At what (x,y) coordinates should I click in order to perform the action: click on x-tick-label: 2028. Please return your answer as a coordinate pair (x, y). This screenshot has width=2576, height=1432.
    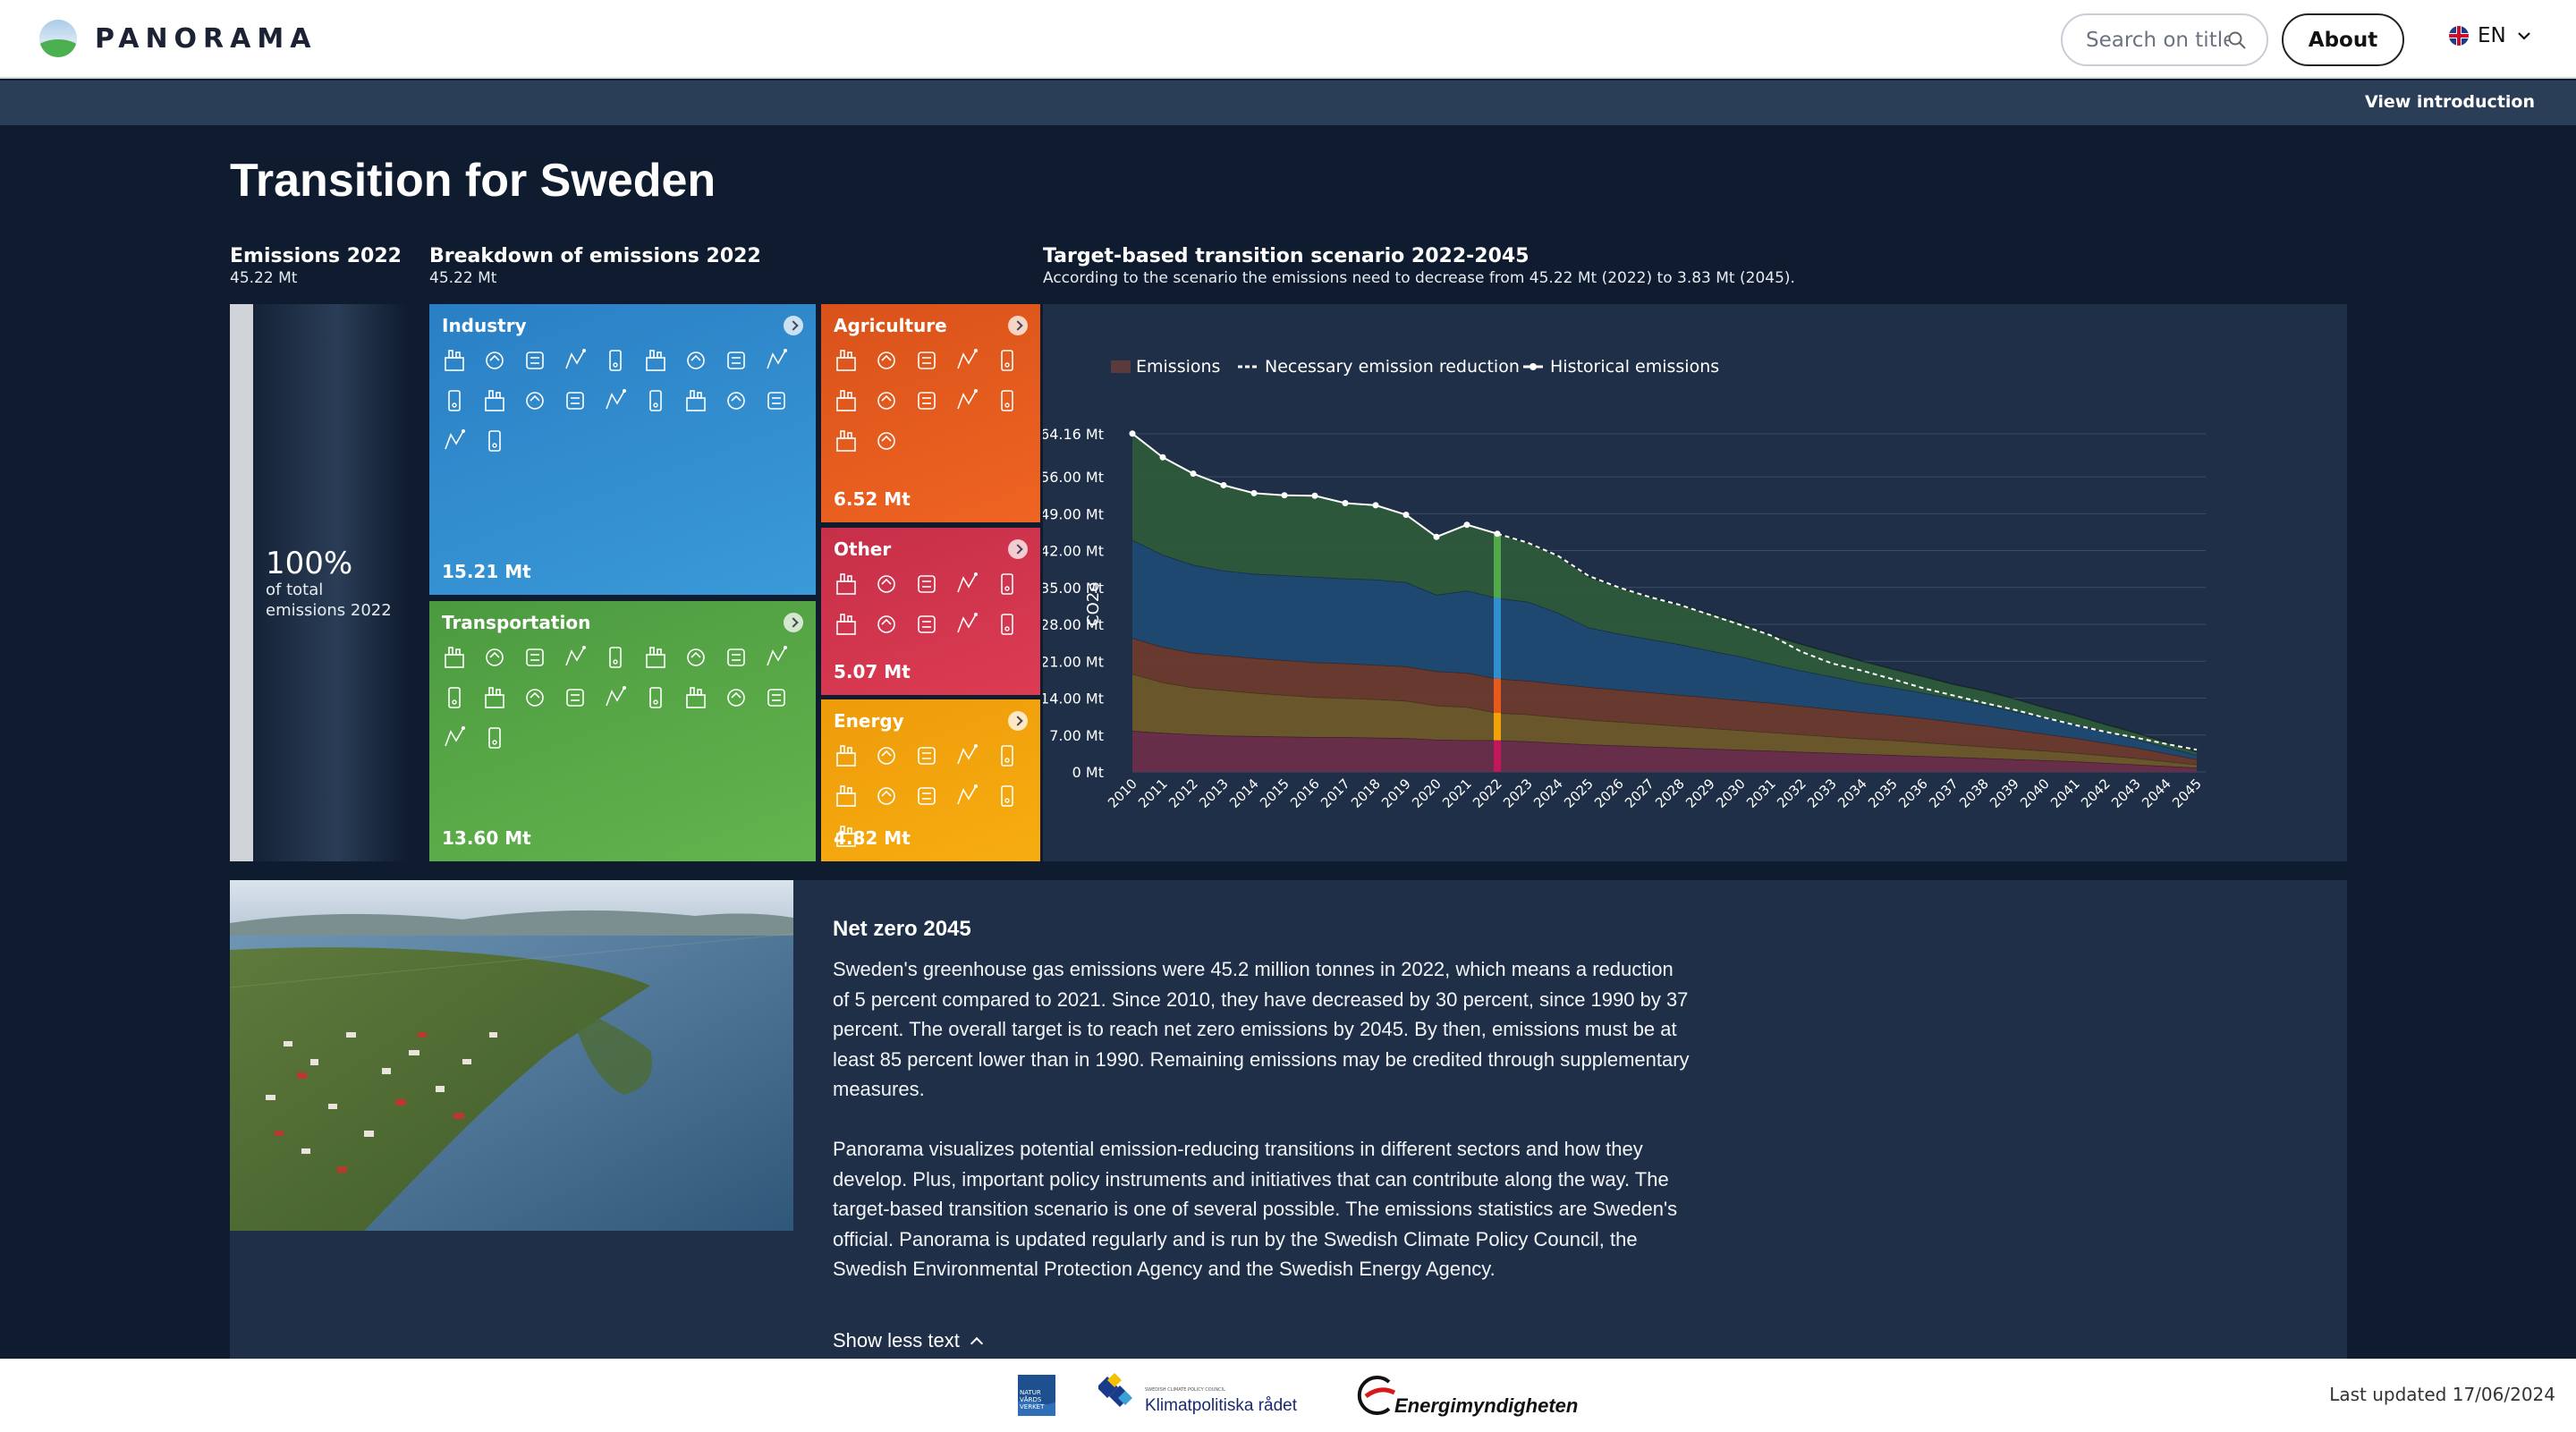
    Looking at the image, I should click on (1670, 793).